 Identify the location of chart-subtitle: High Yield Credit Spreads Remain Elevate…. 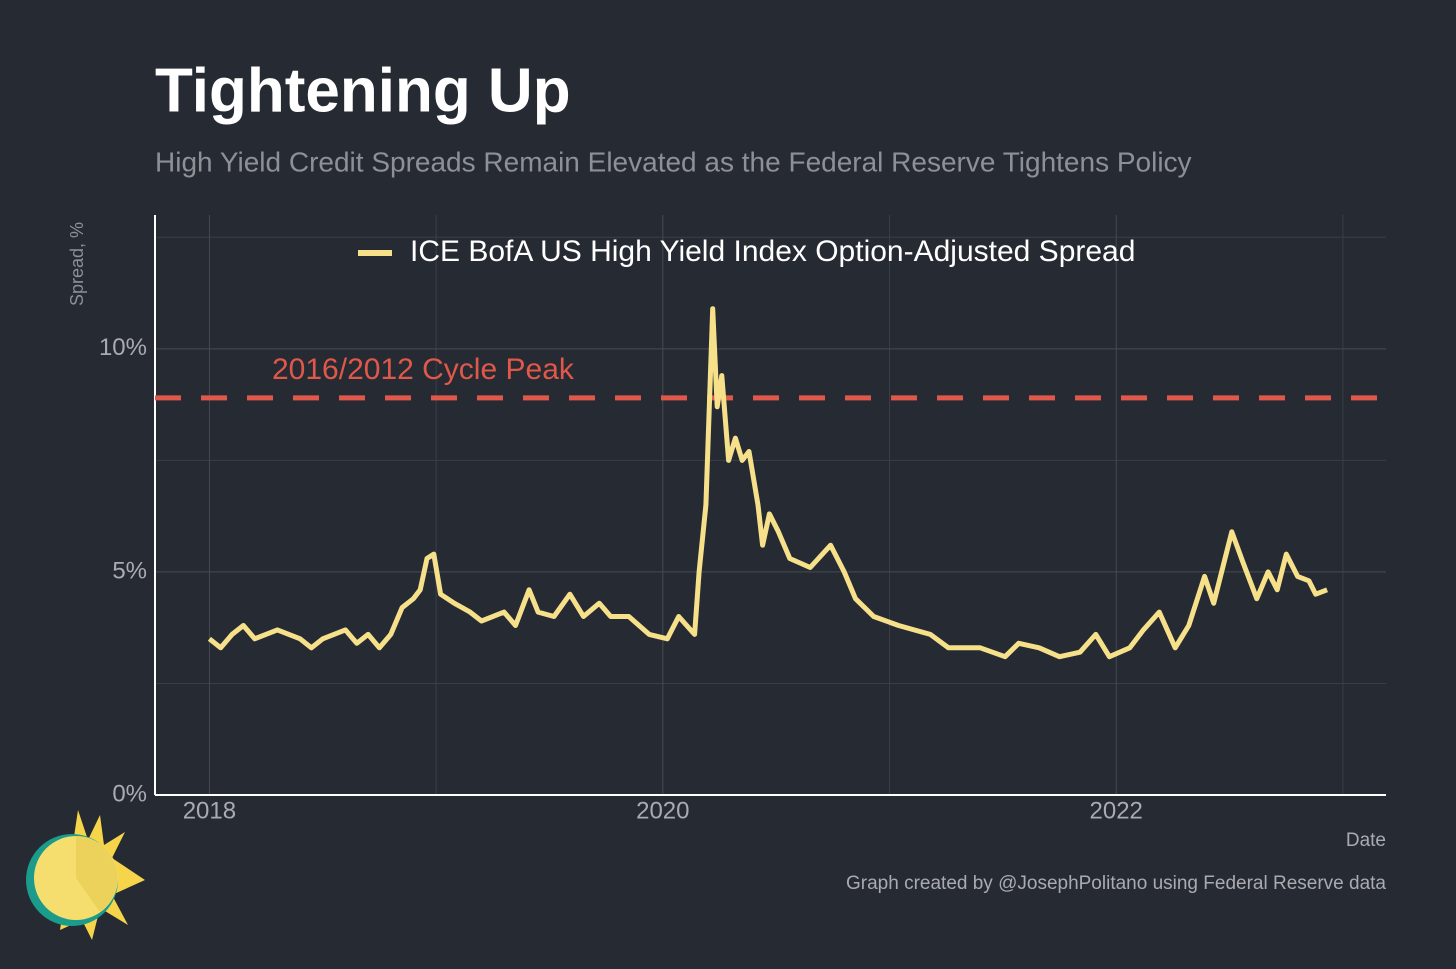
(673, 161).